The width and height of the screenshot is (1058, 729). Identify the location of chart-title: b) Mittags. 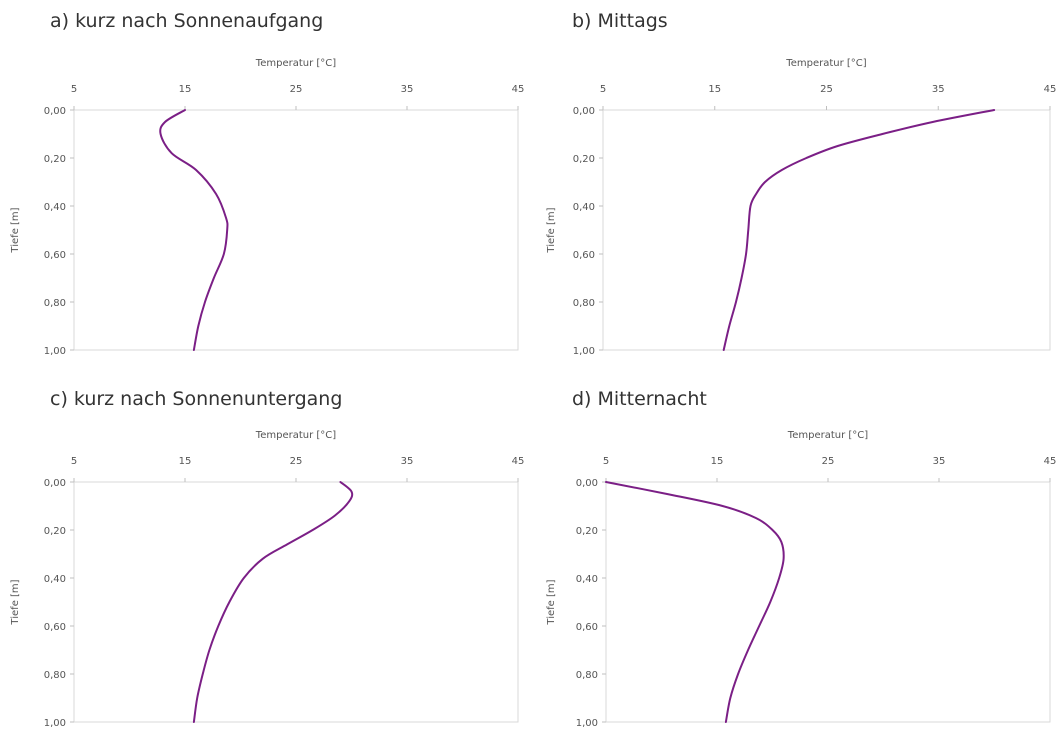
(620, 21).